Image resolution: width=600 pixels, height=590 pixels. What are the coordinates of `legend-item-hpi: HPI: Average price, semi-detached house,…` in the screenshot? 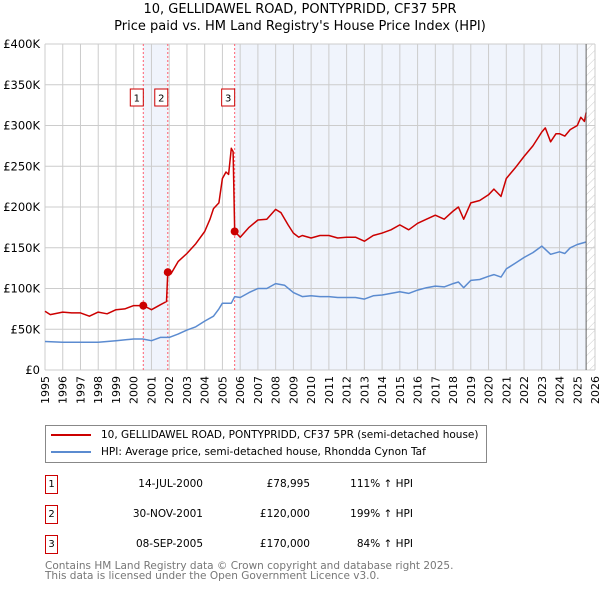 It's located at (238, 452).